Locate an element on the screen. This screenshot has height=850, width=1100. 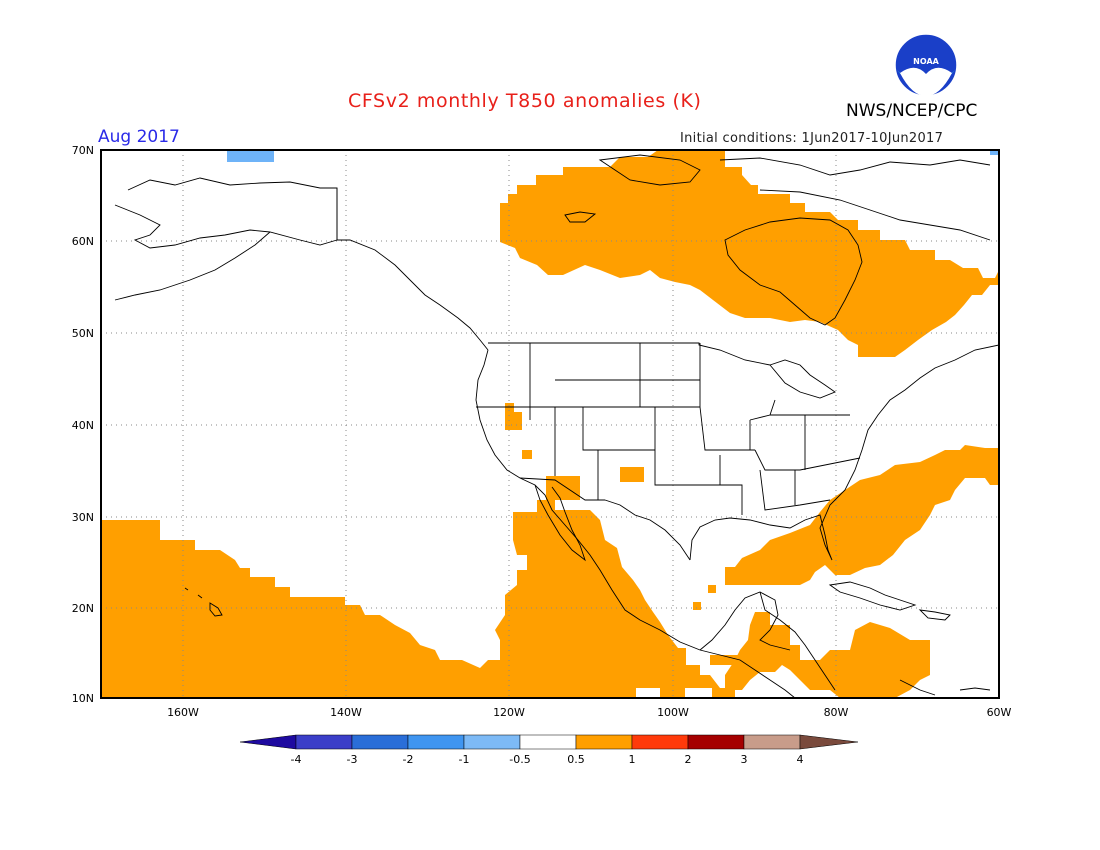
anomaly-canada is located at coordinates (749, 253).